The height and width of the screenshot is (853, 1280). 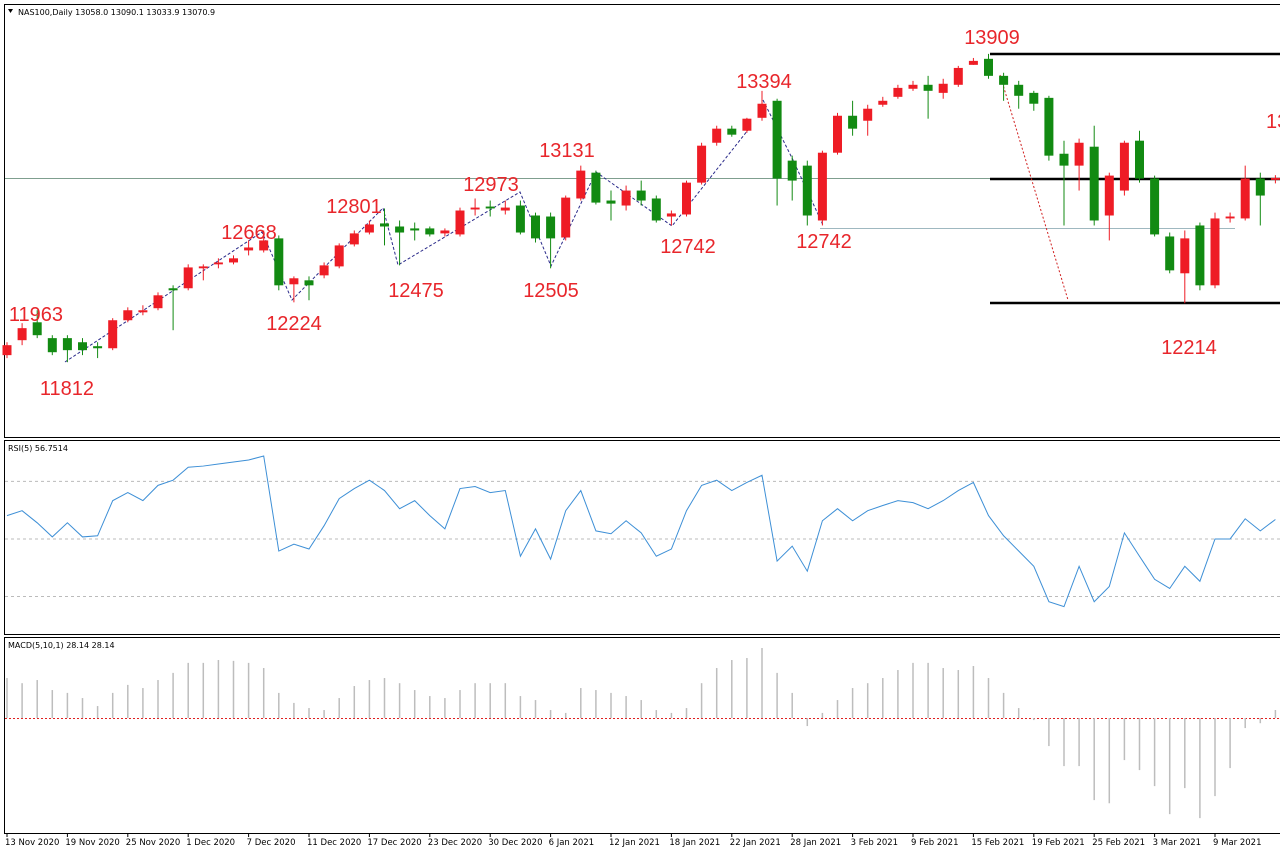 What do you see at coordinates (755, 843) in the screenshot?
I see `x-tick-label: 22 Jan 2021` at bounding box center [755, 843].